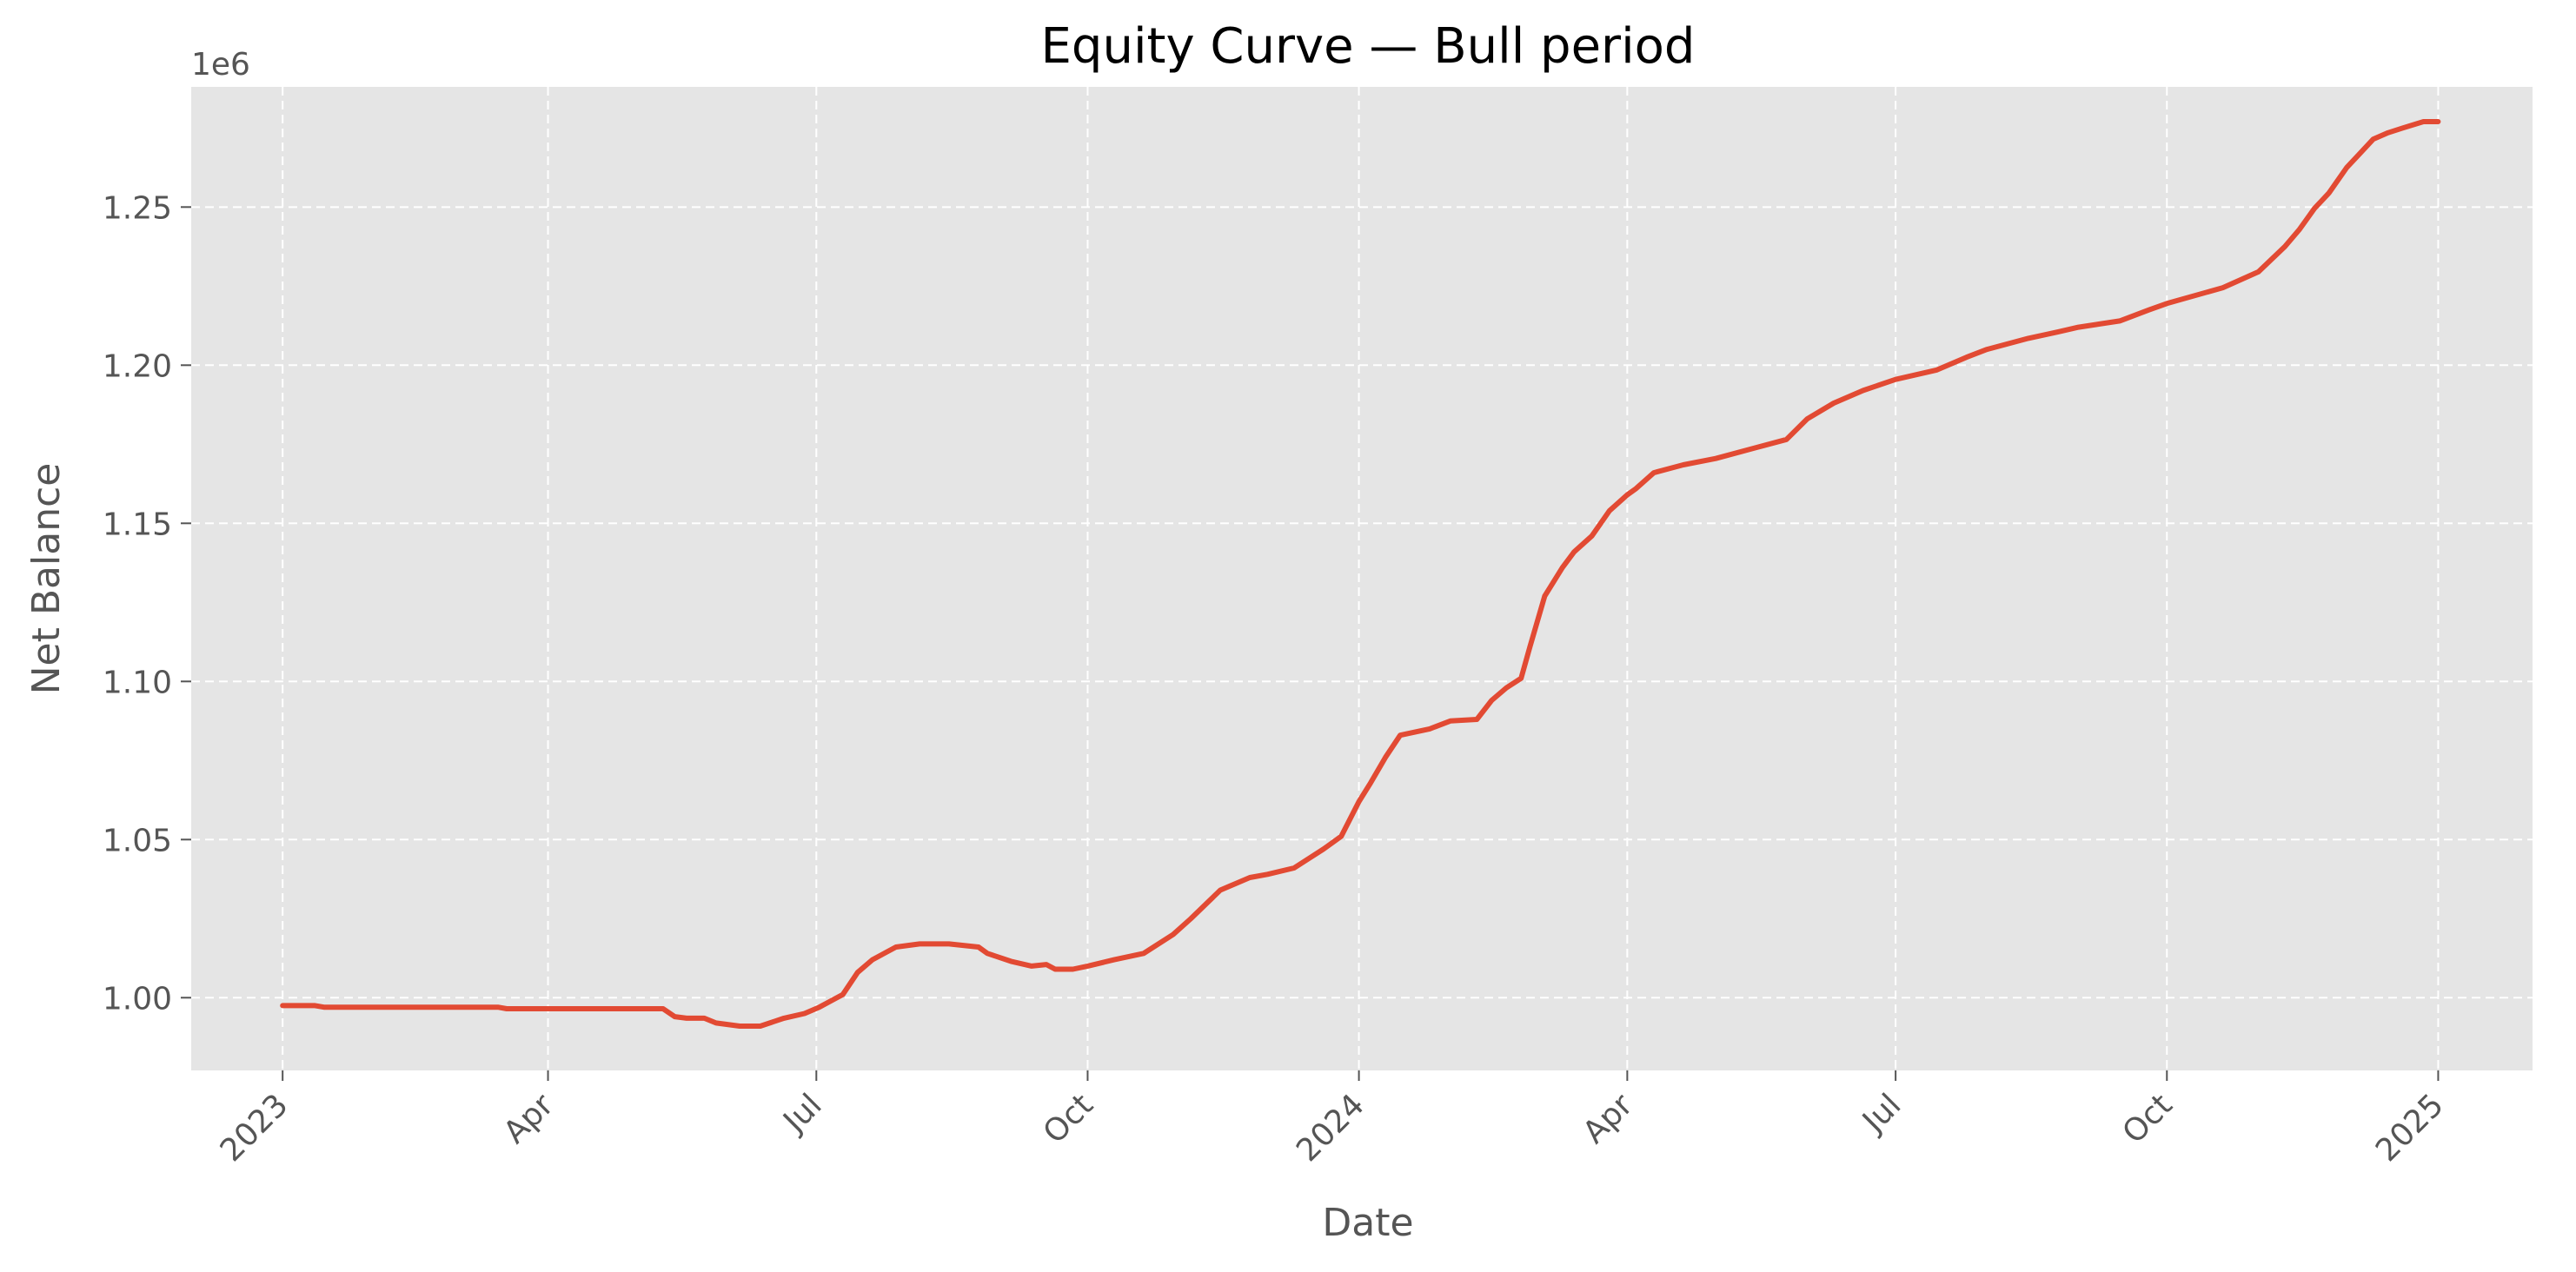  What do you see at coordinates (137, 366) in the screenshot?
I see `y-tick-label: 1.20` at bounding box center [137, 366].